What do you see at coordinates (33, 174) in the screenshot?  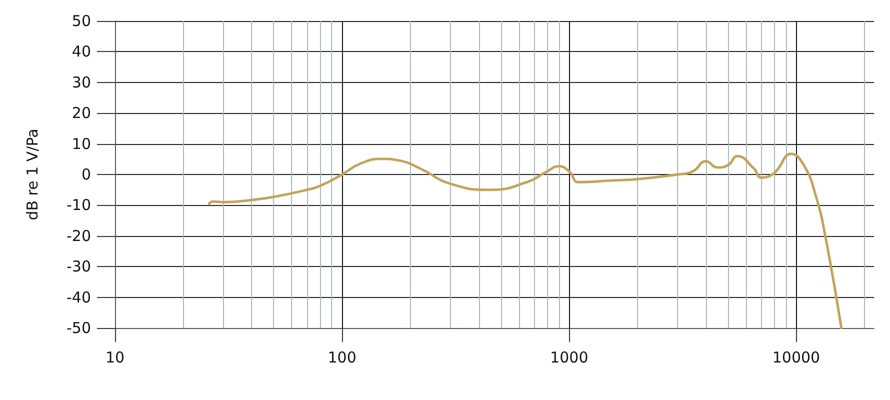 I see `y-axis-title: dB re 1 V/Pa` at bounding box center [33, 174].